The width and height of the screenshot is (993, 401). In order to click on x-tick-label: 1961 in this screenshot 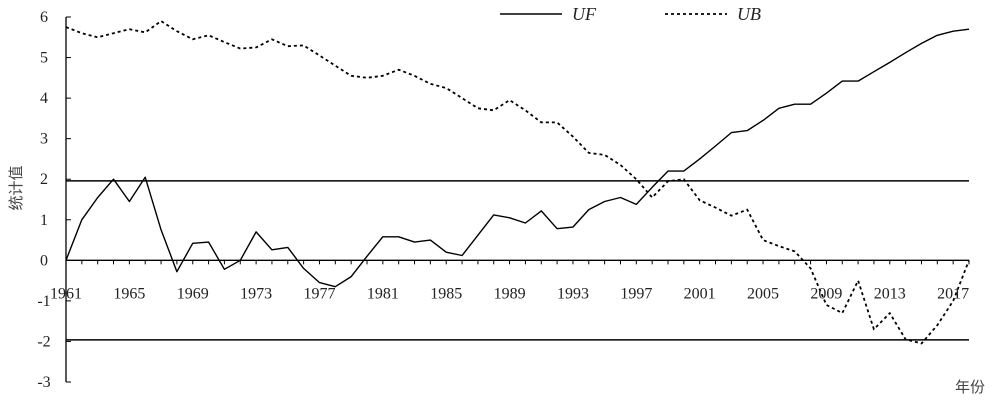, I will do `click(66, 293)`.